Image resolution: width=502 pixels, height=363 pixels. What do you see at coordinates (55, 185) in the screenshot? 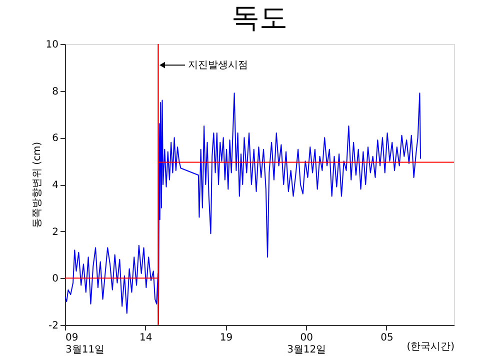
I see `y-tick-label: 4` at bounding box center [55, 185].